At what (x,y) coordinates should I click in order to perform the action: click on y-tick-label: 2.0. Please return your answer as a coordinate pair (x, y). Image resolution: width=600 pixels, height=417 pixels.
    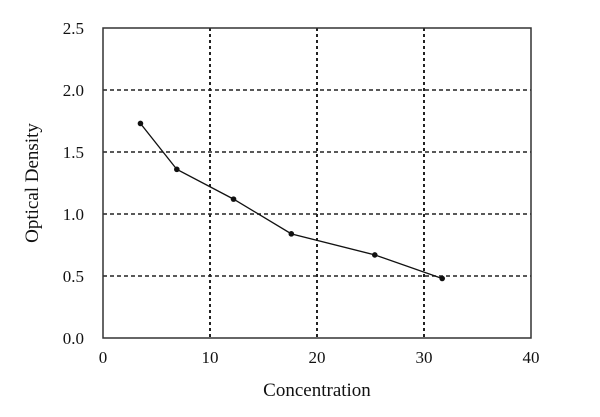
    Looking at the image, I should click on (73, 90).